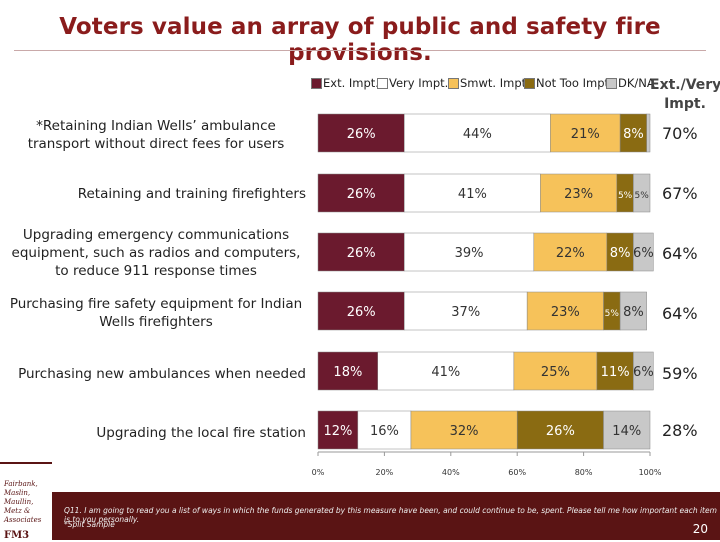 Image resolution: width=720 pixels, height=542 pixels. What do you see at coordinates (351, 83) in the screenshot?
I see `legend-label: Ext. Impt.` at bounding box center [351, 83].